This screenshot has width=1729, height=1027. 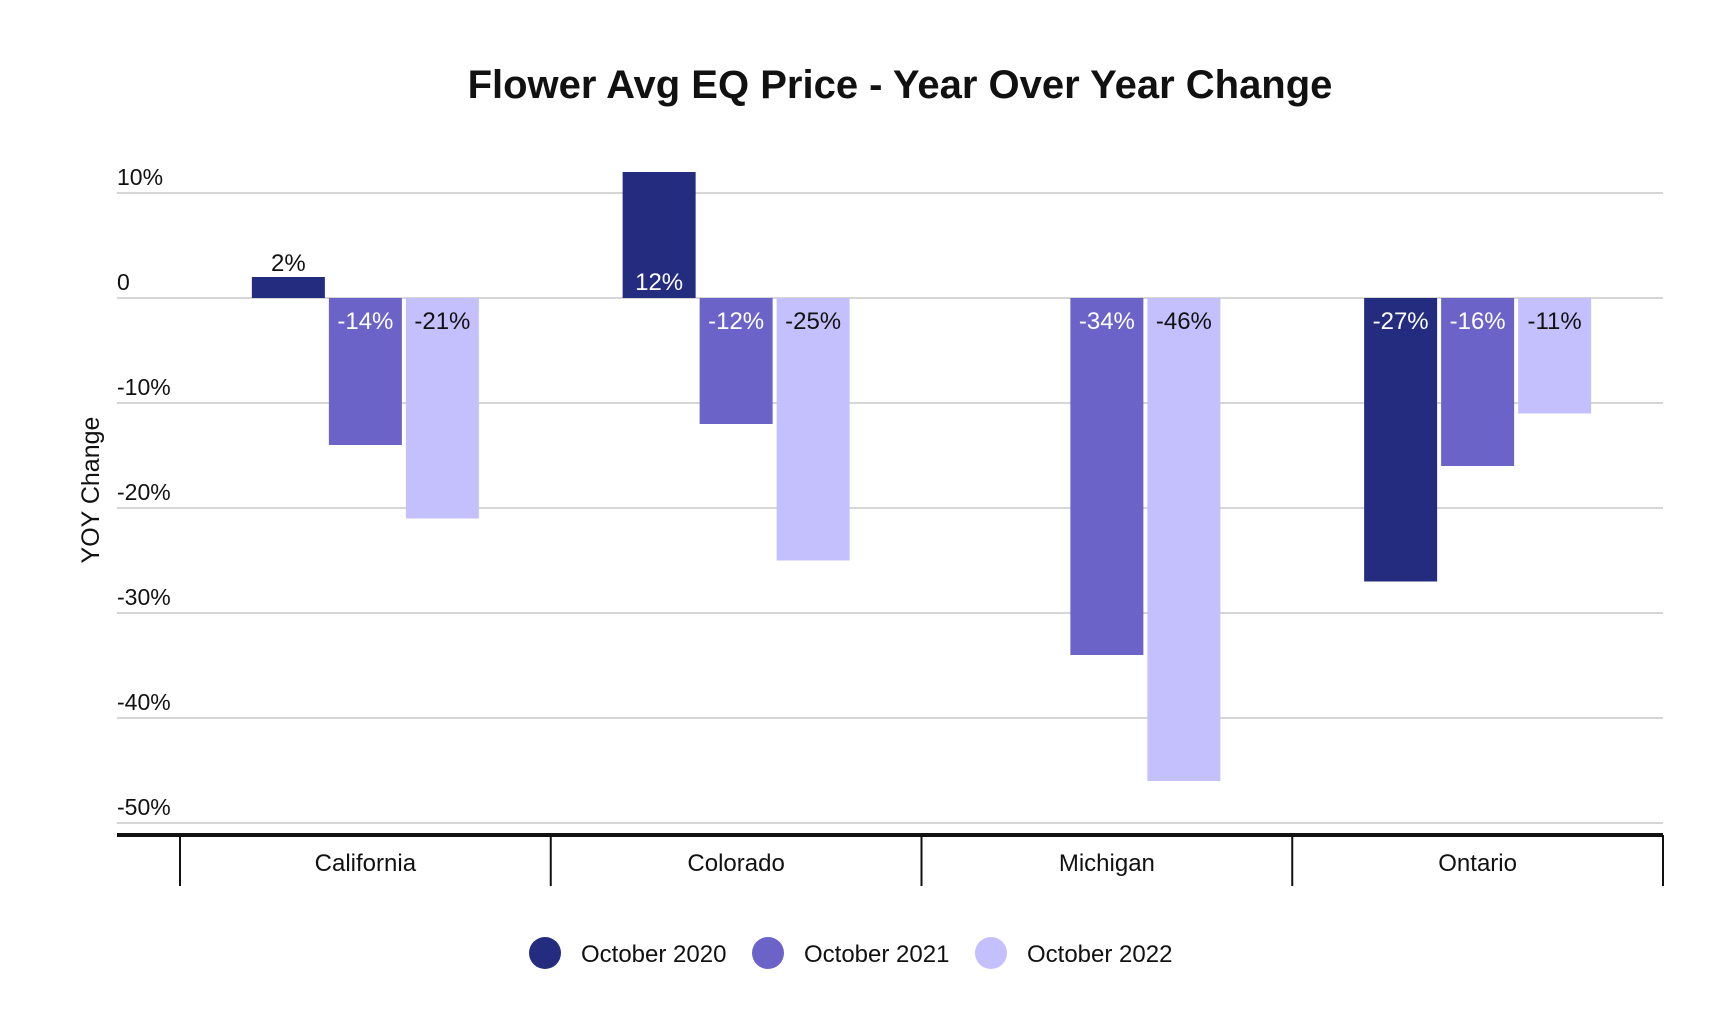 I want to click on y-axis-label: YOY Change, so click(x=91, y=490).